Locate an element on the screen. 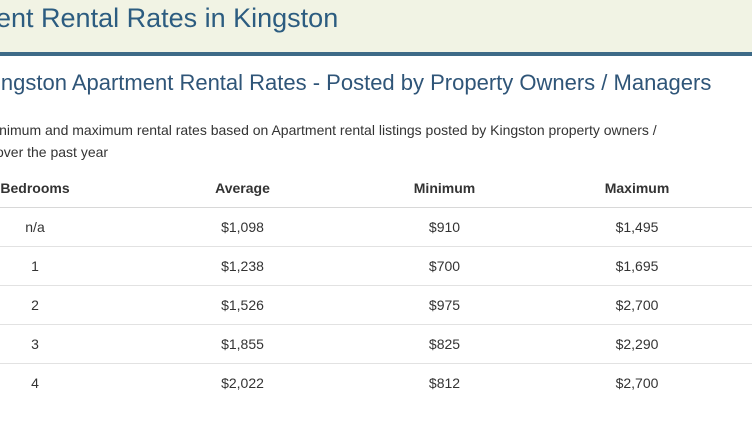 Image resolution: width=752 pixels, height=423 pixels. cell-maximum: $2,290 is located at coordinates (628, 344).